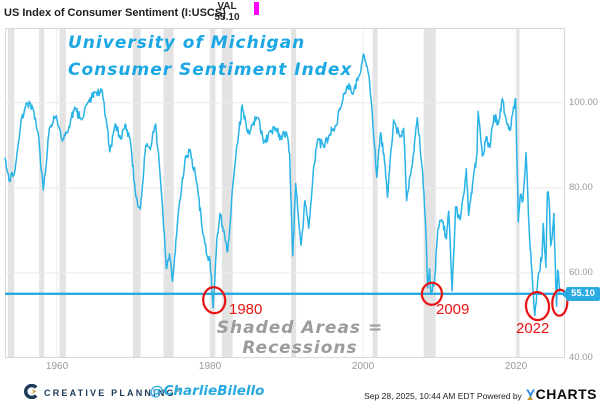  I want to click on timestamp: Sep 28, 2025, 10:44 AM EDT Powered by, so click(443, 396).